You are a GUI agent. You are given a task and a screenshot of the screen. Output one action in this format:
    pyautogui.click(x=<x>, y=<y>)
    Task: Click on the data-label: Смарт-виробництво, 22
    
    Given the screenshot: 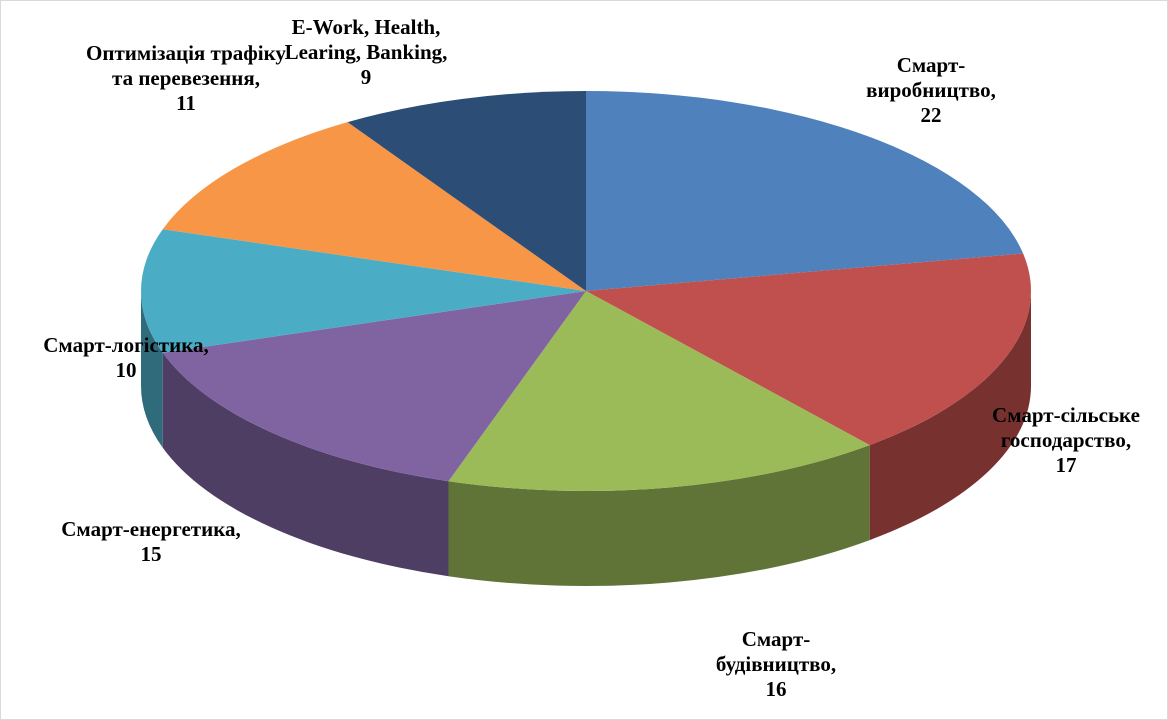 What is the action you would take?
    pyautogui.click(x=931, y=91)
    